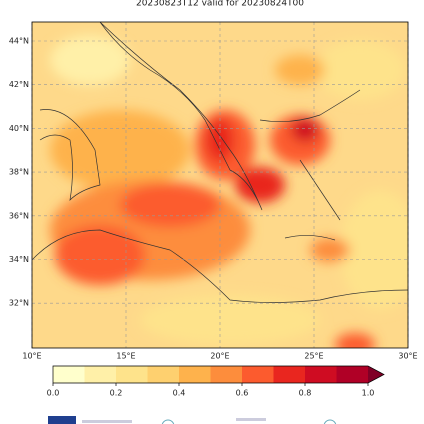 The image size is (424, 424). What do you see at coordinates (179, 393) in the screenshot?
I see `colorbar-tick-label: 0.4` at bounding box center [179, 393].